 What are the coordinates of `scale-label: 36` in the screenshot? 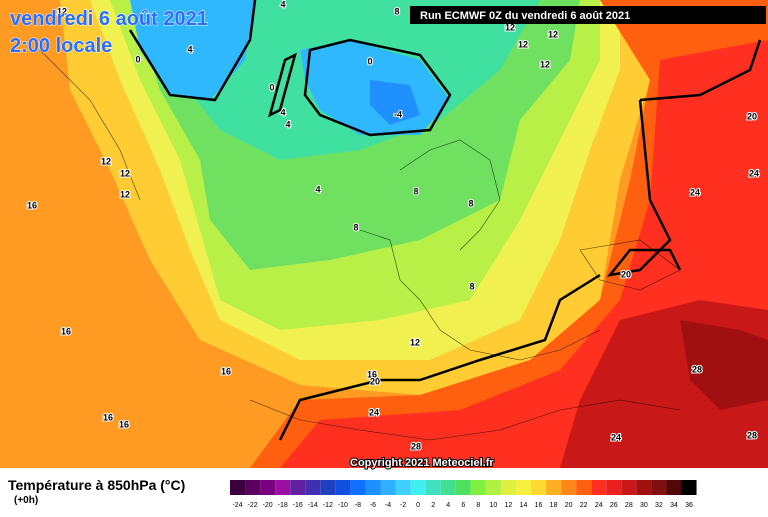 It's located at (689, 505).